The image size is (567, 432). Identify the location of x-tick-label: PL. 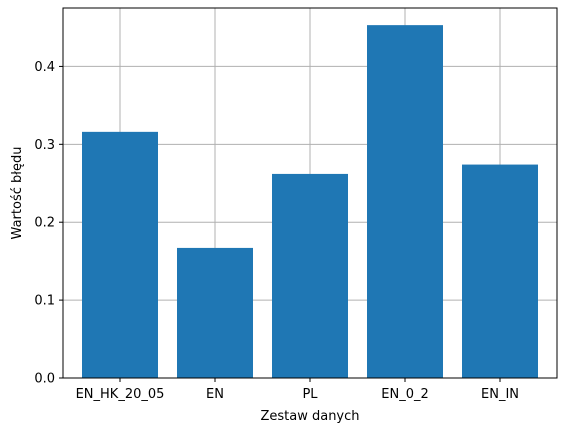
(310, 394).